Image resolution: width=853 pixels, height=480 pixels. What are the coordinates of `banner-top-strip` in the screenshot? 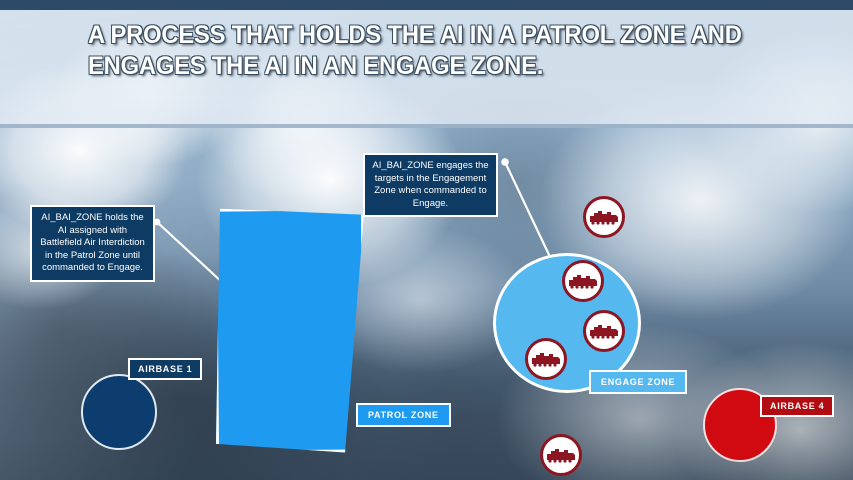 It's located at (426, 5).